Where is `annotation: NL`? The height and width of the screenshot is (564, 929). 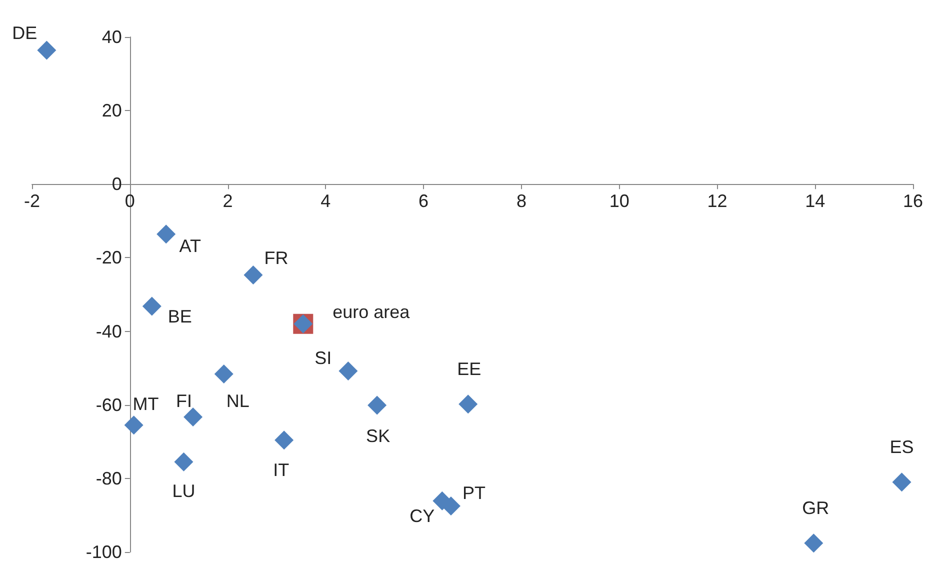 annotation: NL is located at coordinates (238, 400).